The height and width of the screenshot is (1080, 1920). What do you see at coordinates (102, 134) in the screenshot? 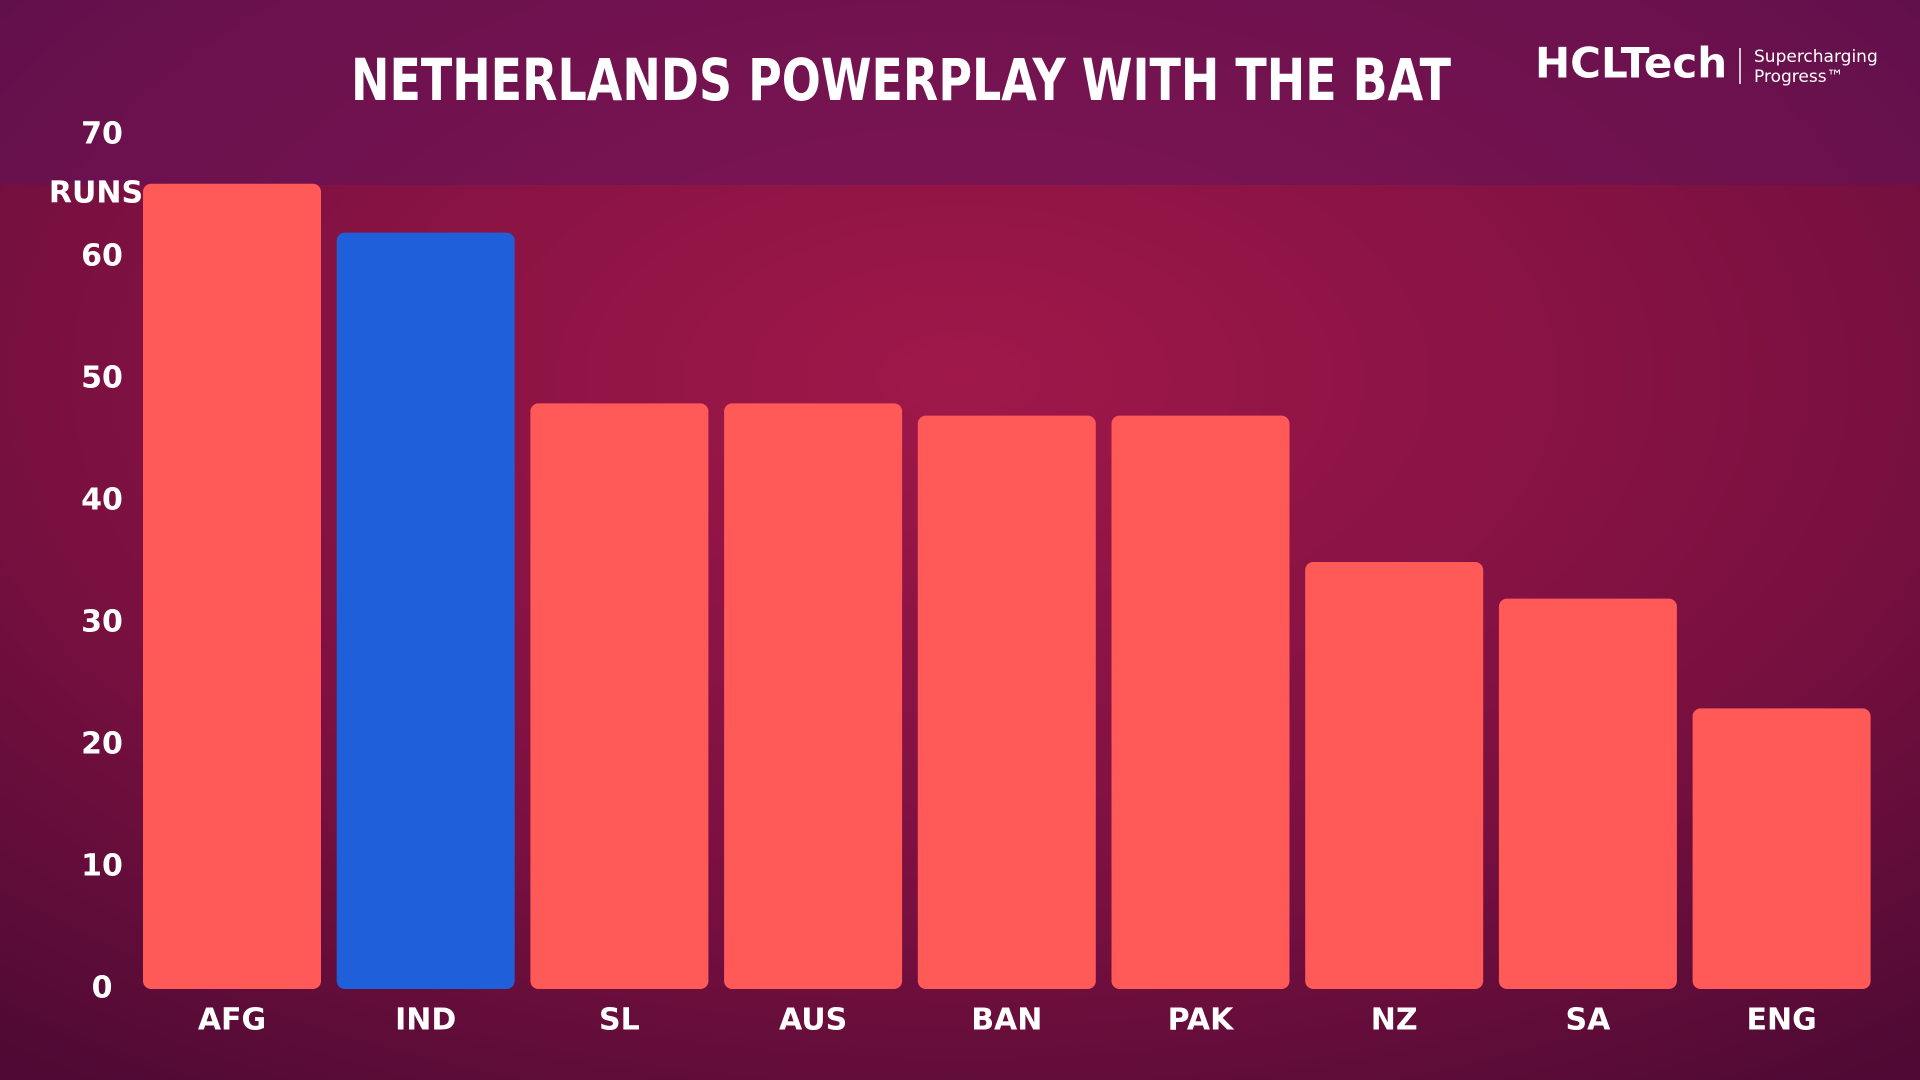
I see `y-tick-label: 70` at bounding box center [102, 134].